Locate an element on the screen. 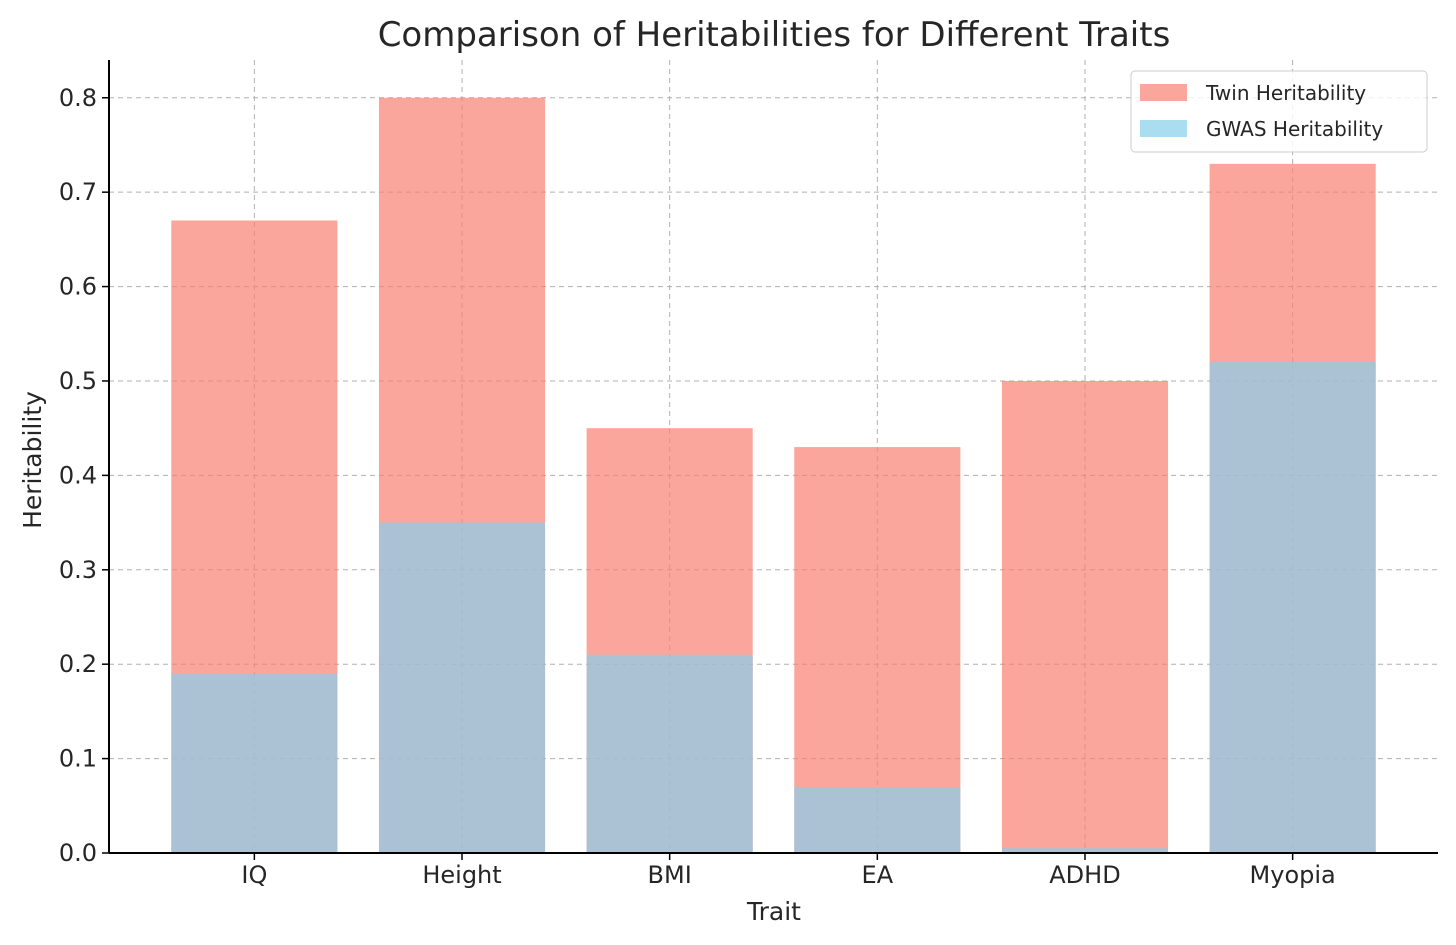 This screenshot has height=945, width=1456. y-tick-label: 0.6 is located at coordinates (78, 287).